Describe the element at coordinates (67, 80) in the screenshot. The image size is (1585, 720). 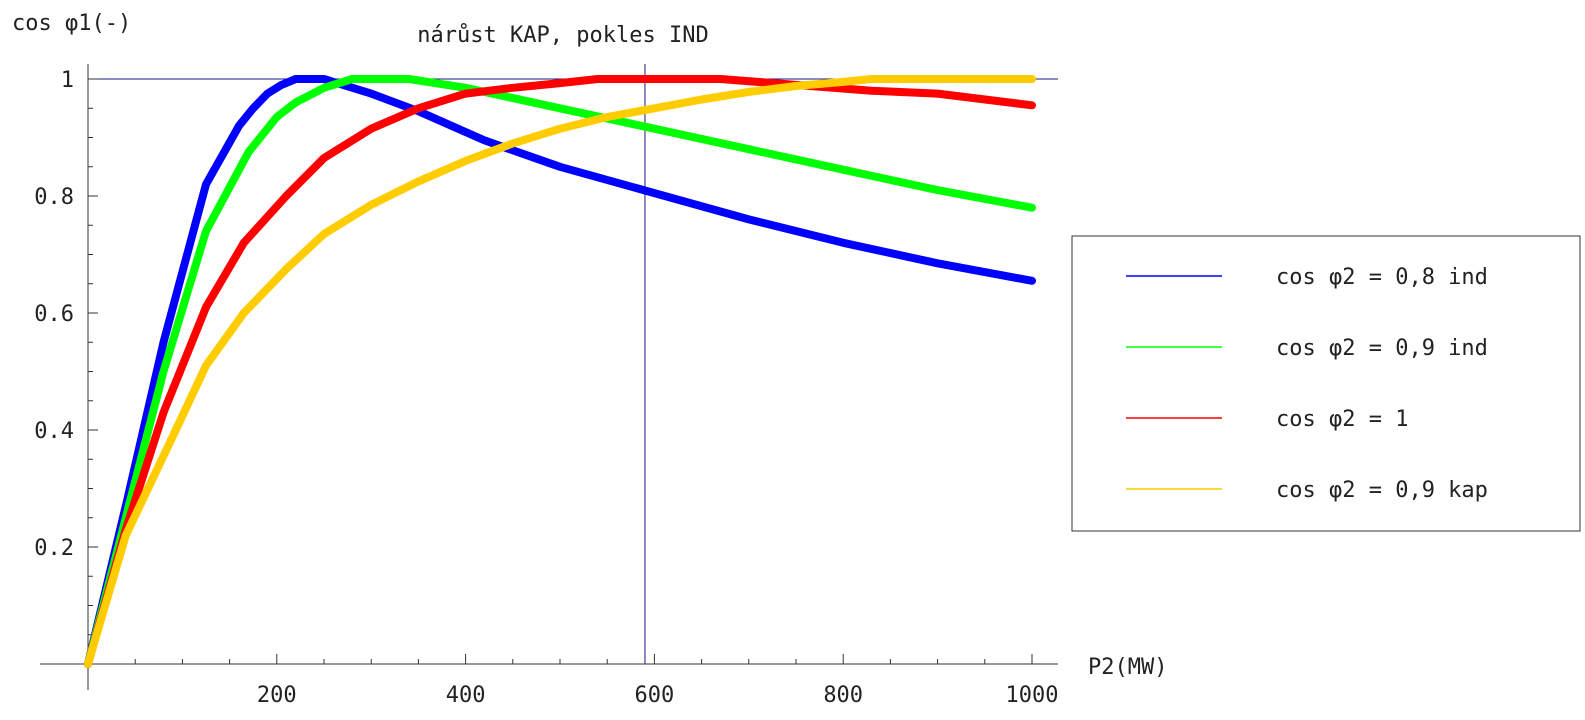
I see `y-tick-label: 1` at that location.